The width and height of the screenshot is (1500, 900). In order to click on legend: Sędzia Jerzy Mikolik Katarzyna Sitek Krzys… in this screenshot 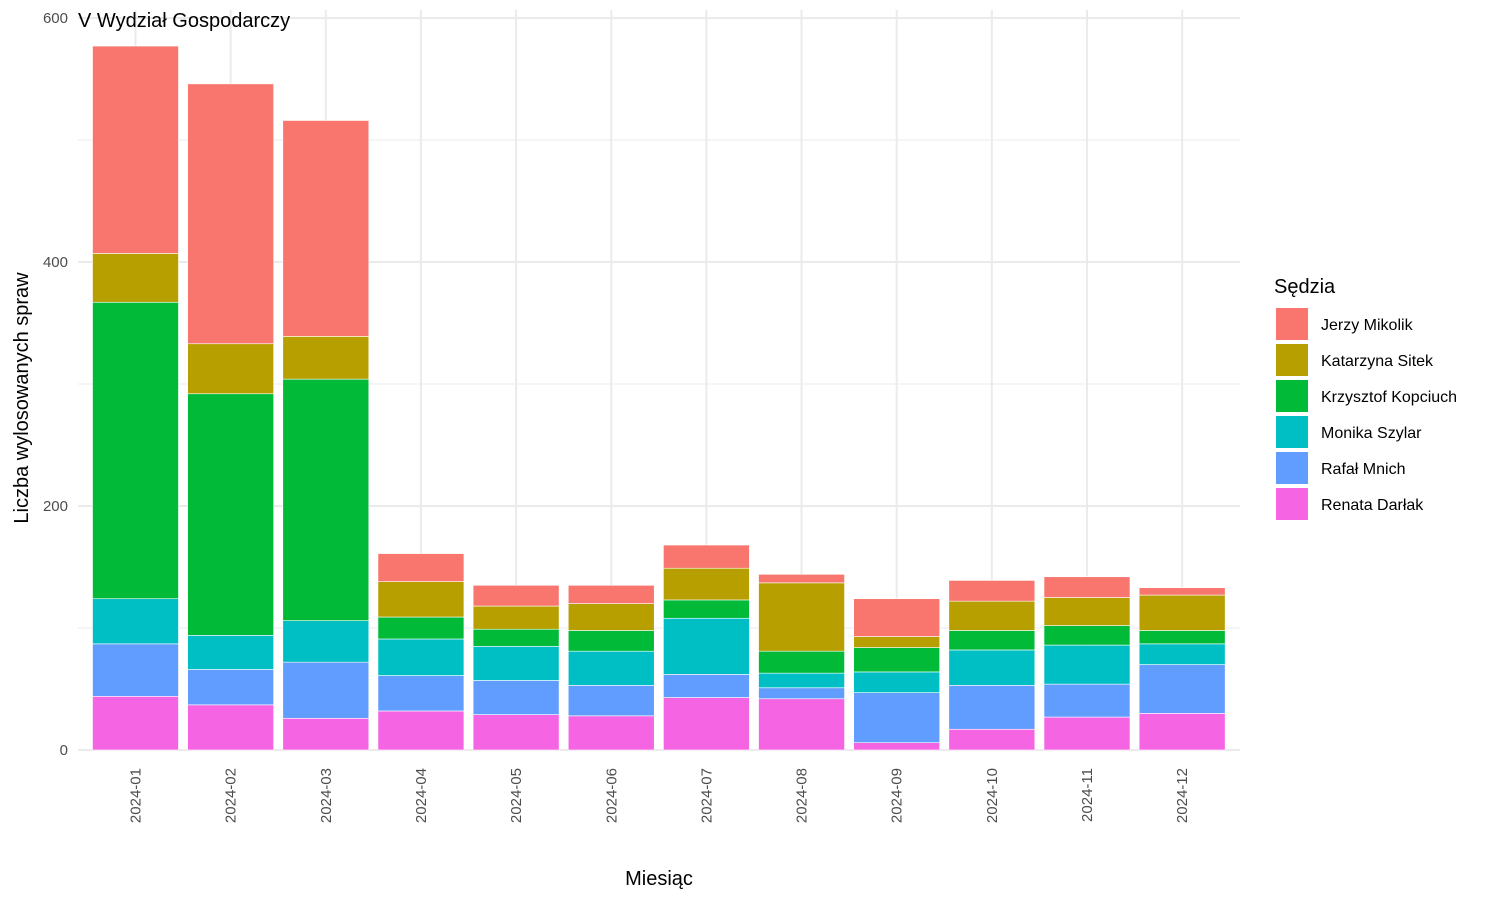, I will do `click(1365, 398)`.